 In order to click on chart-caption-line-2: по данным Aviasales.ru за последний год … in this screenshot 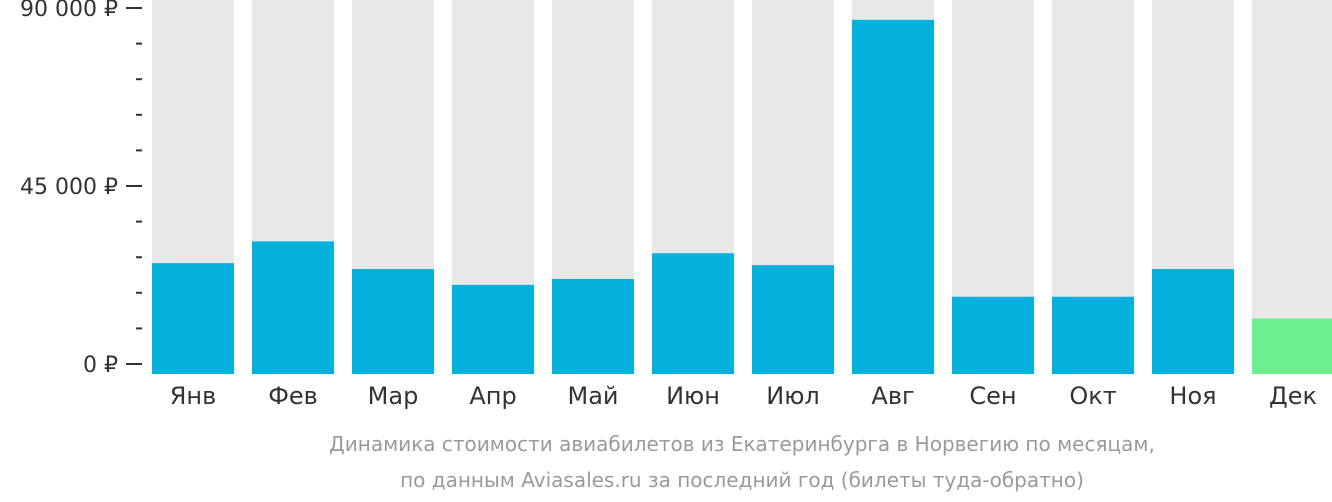, I will do `click(742, 480)`.